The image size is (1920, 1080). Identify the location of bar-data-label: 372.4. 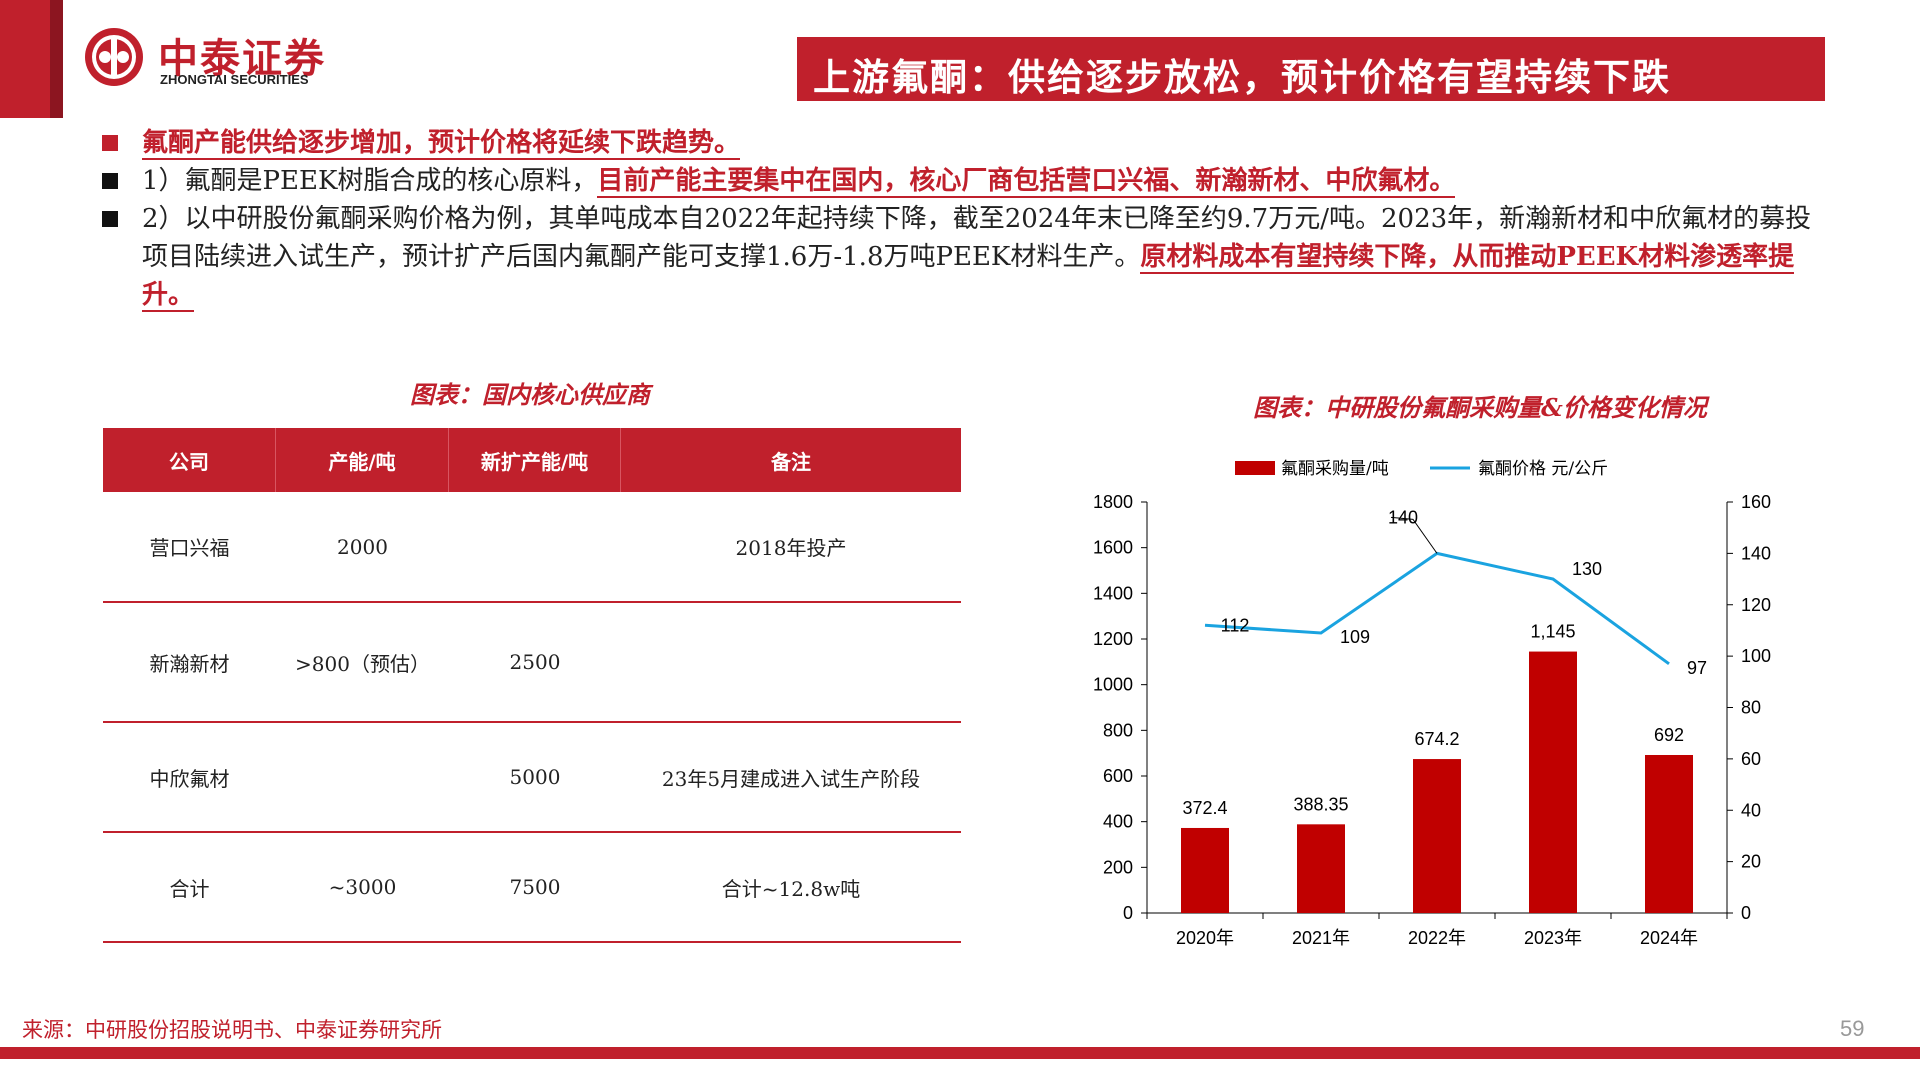
(1204, 808).